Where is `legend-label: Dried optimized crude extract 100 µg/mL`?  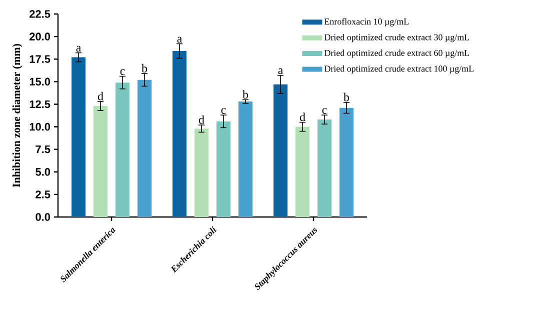
legend-label: Dried optimized crude extract 100 µg/mL is located at coordinates (399, 69).